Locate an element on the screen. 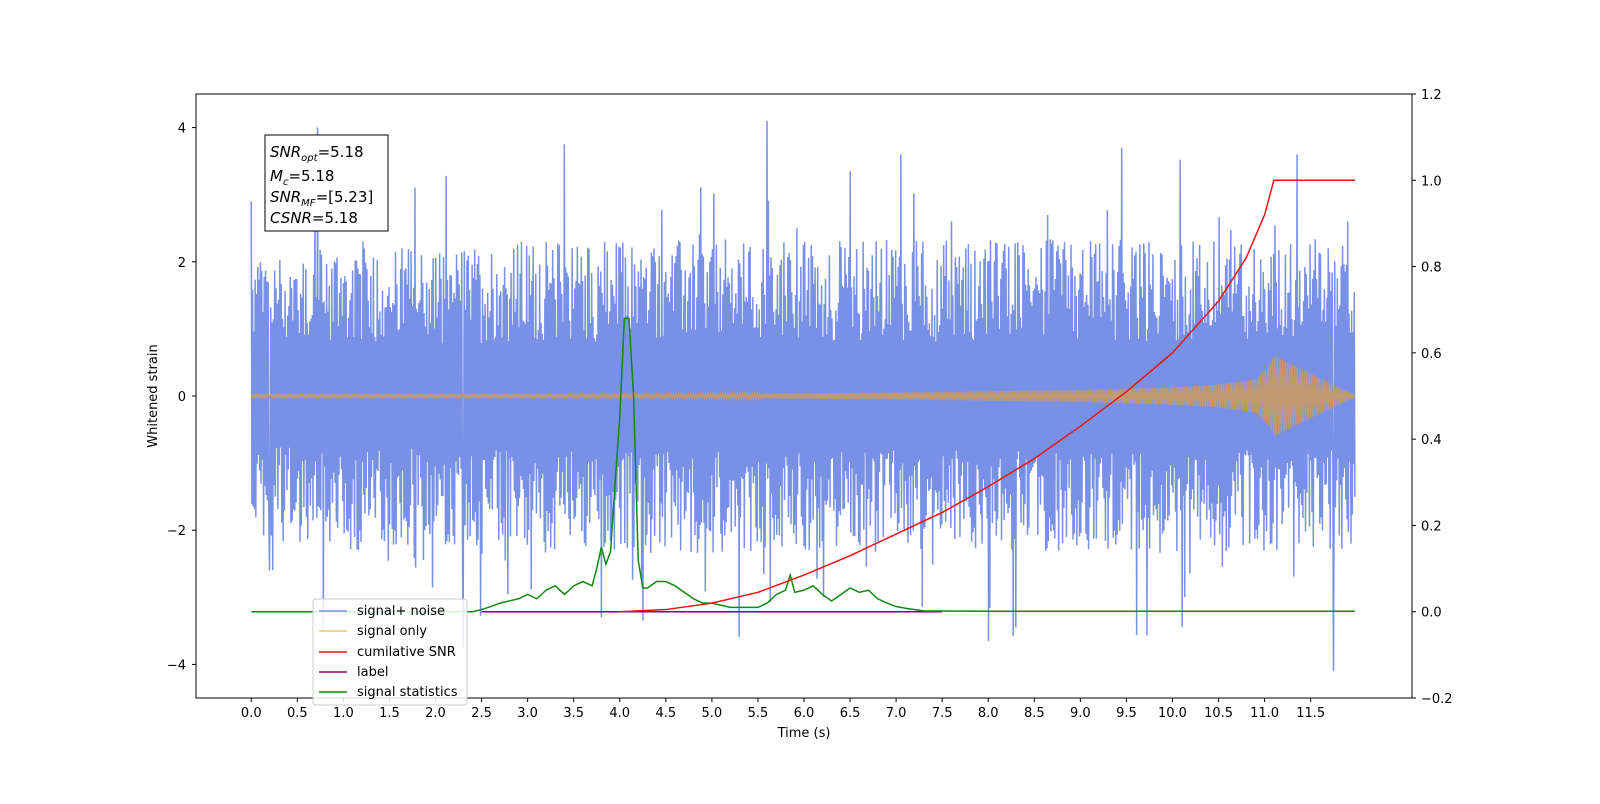 Image resolution: width=1600 pixels, height=804 pixels. x-tick-label: 11.5 is located at coordinates (1310, 713).